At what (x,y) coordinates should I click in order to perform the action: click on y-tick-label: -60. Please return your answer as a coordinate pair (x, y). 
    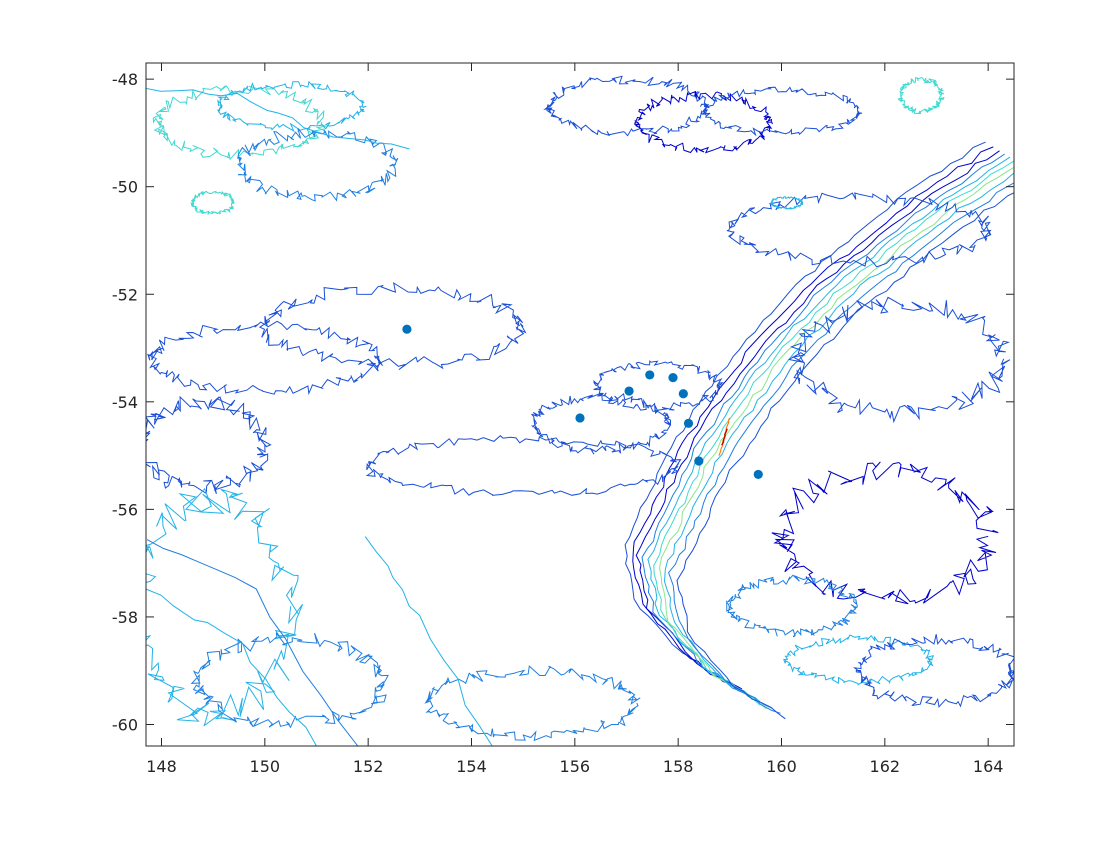
    Looking at the image, I should click on (125, 724).